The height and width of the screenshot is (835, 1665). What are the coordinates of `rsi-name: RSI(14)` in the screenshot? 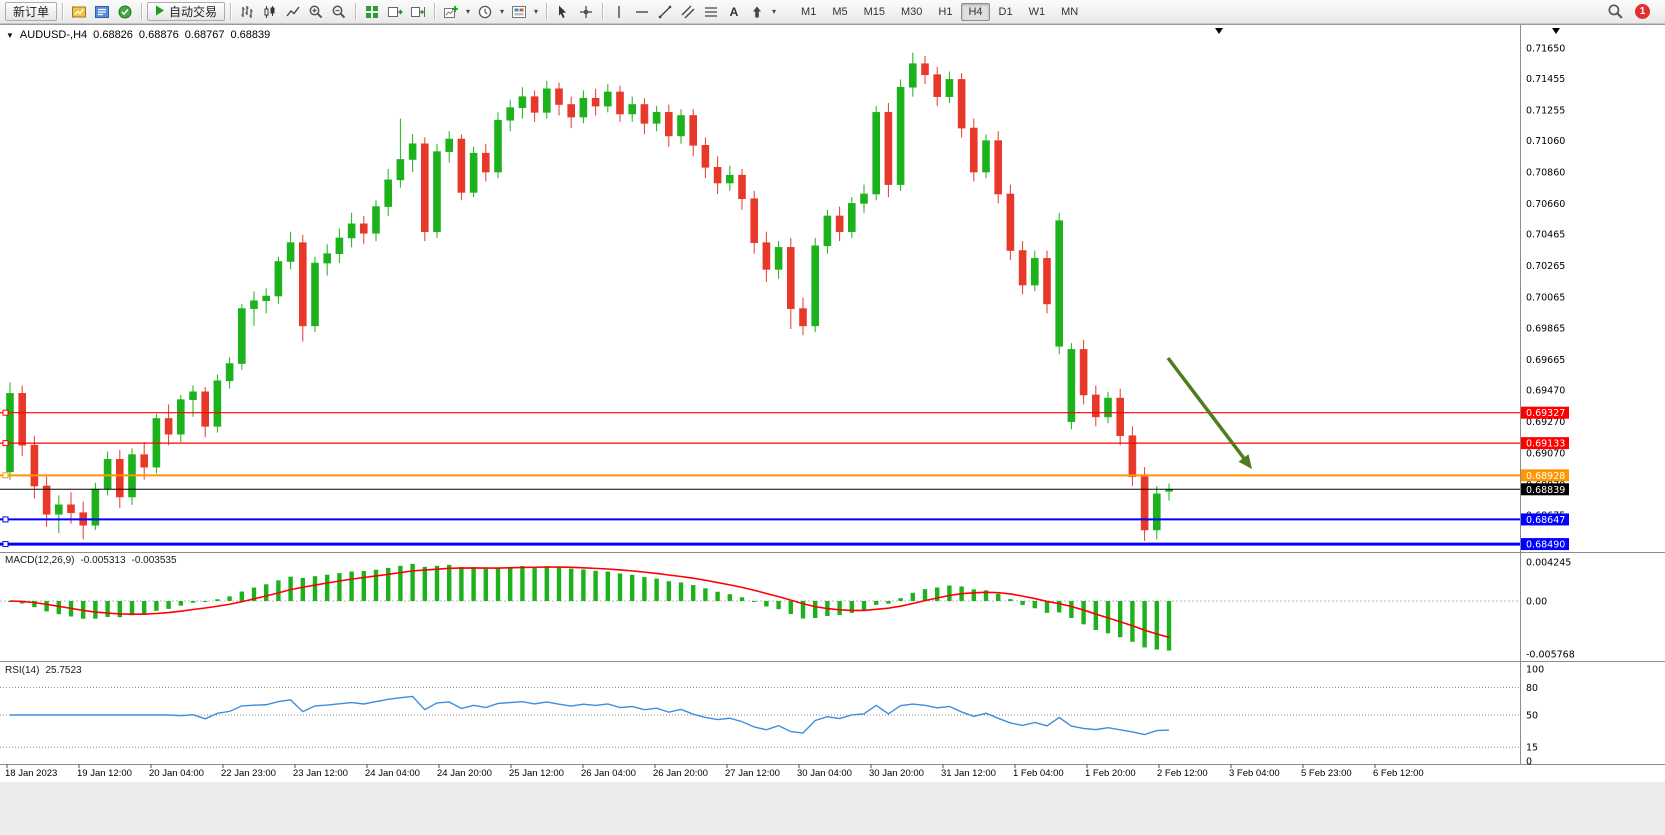 It's located at (22, 670).